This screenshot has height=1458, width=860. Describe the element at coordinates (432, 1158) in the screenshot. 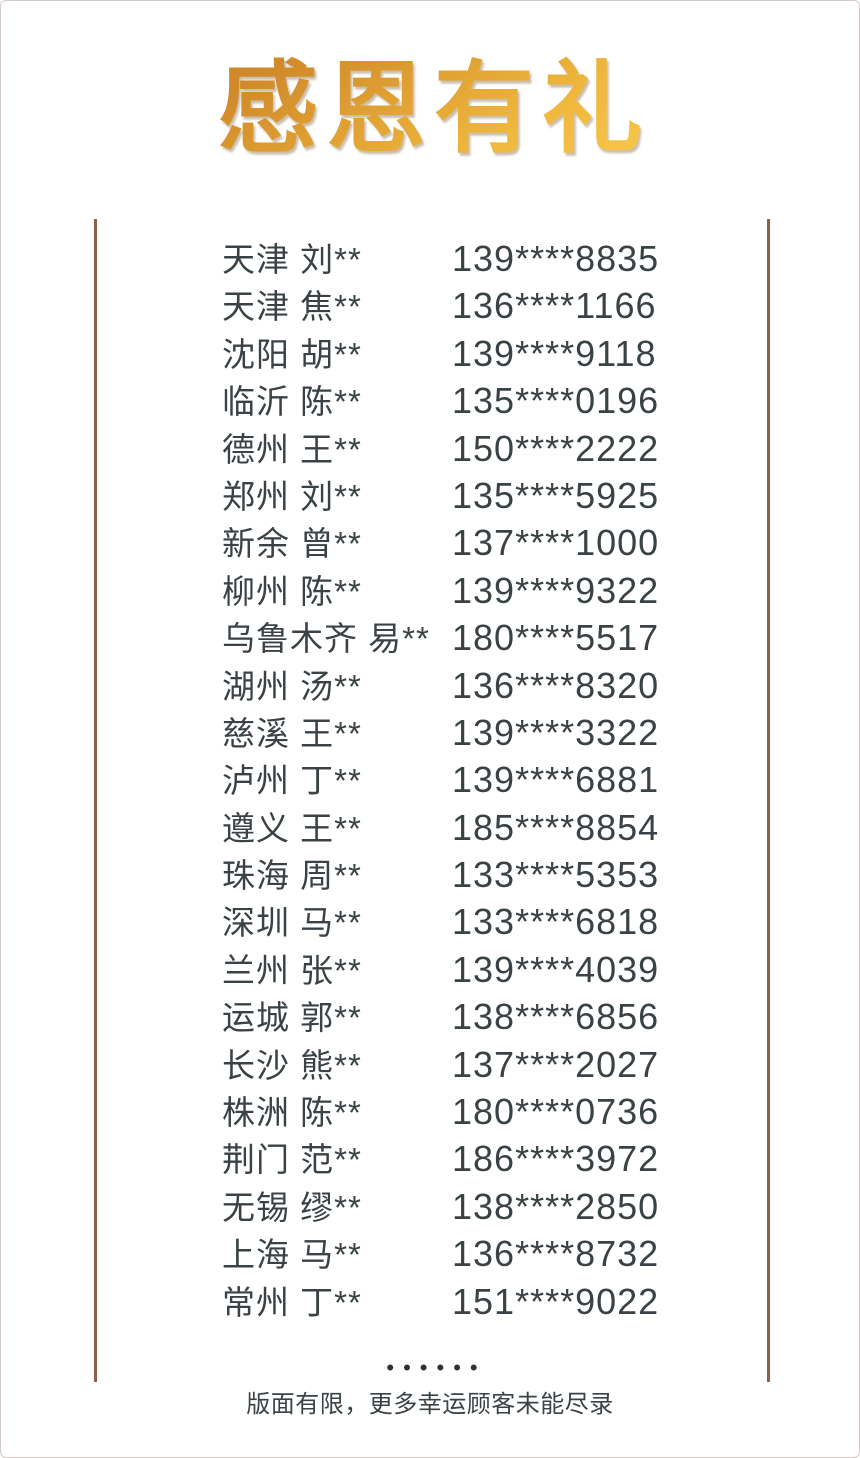

I see `winner-row: 荆门 范** 186****3972` at that location.